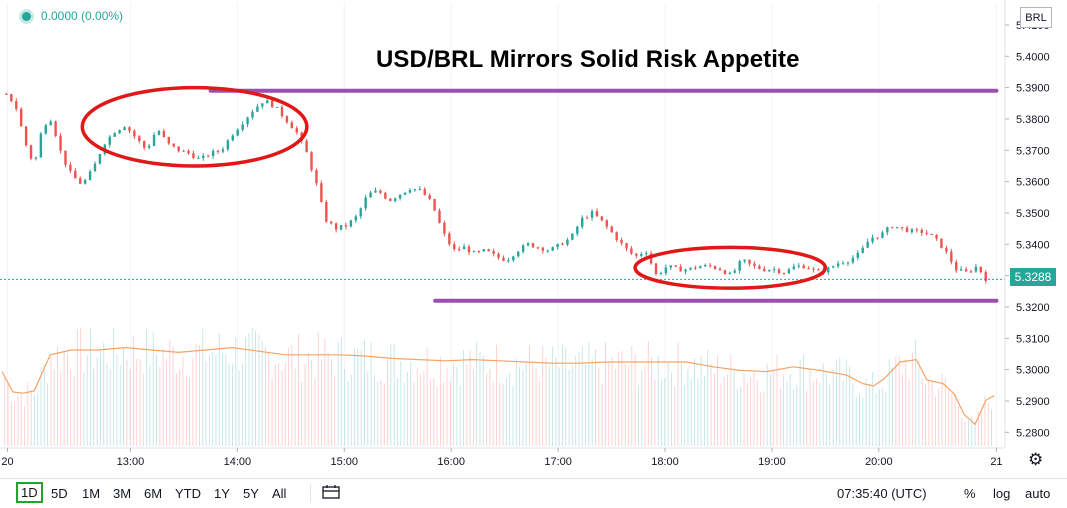 This screenshot has width=1067, height=508. Describe the element at coordinates (1036, 459) in the screenshot. I see `gear-icon: ⚙` at that location.